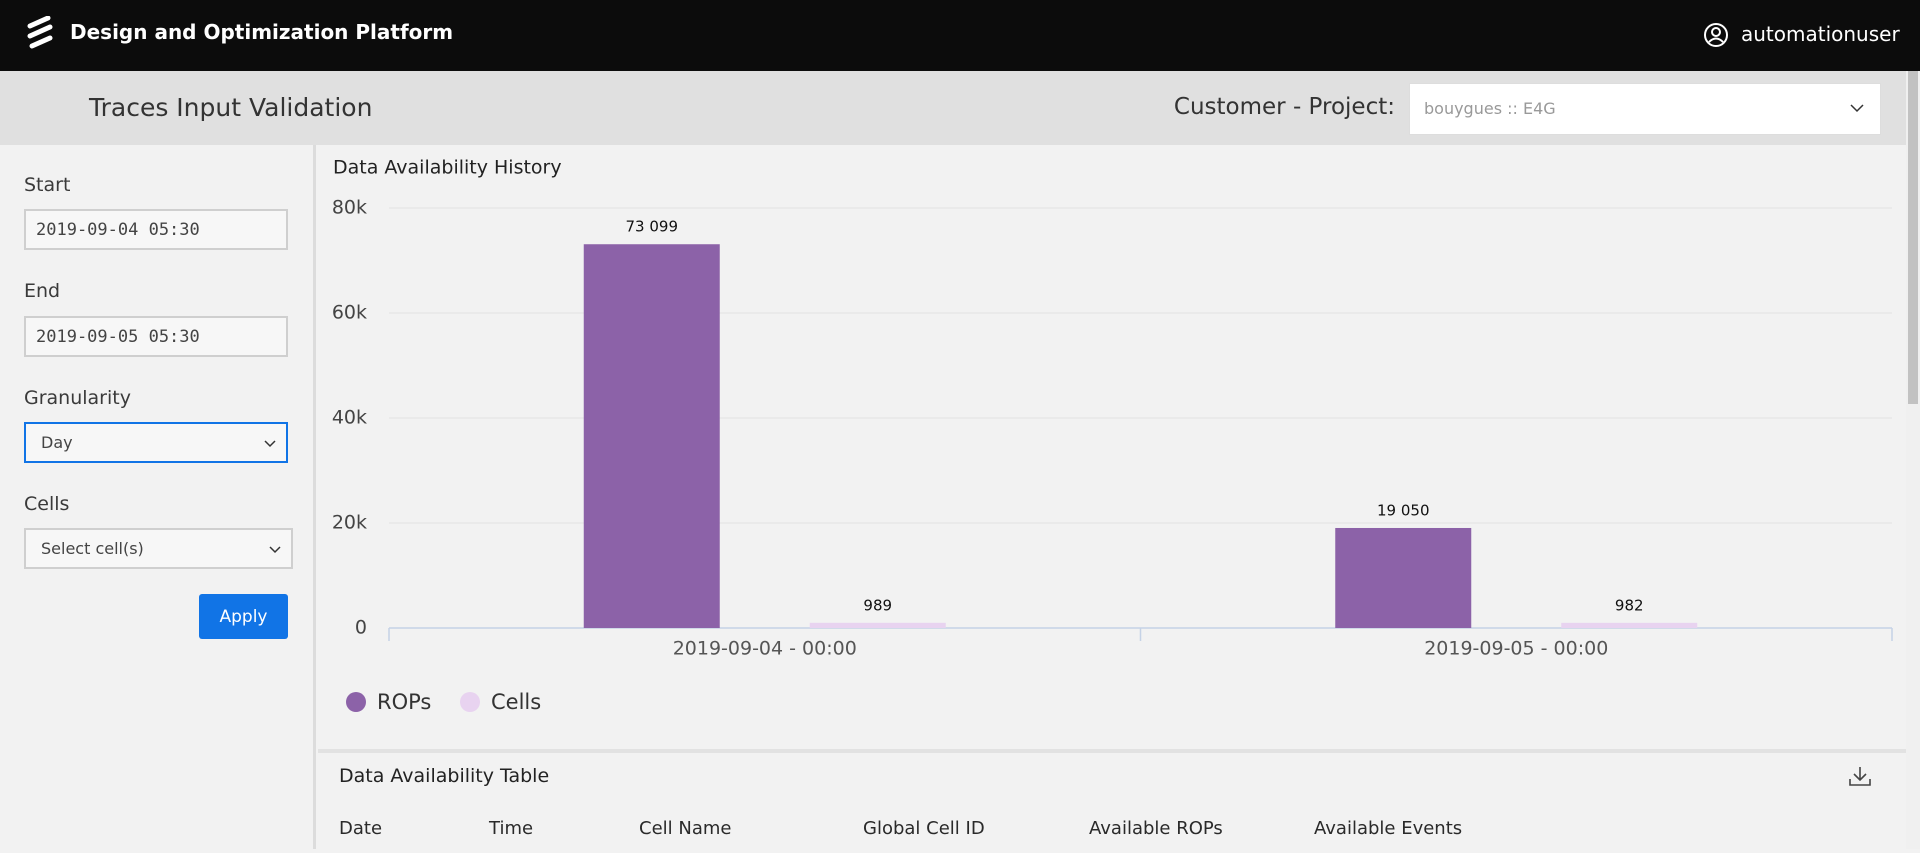  What do you see at coordinates (1112, 801) in the screenshot?
I see `table-panel: Data Availability Table` at bounding box center [1112, 801].